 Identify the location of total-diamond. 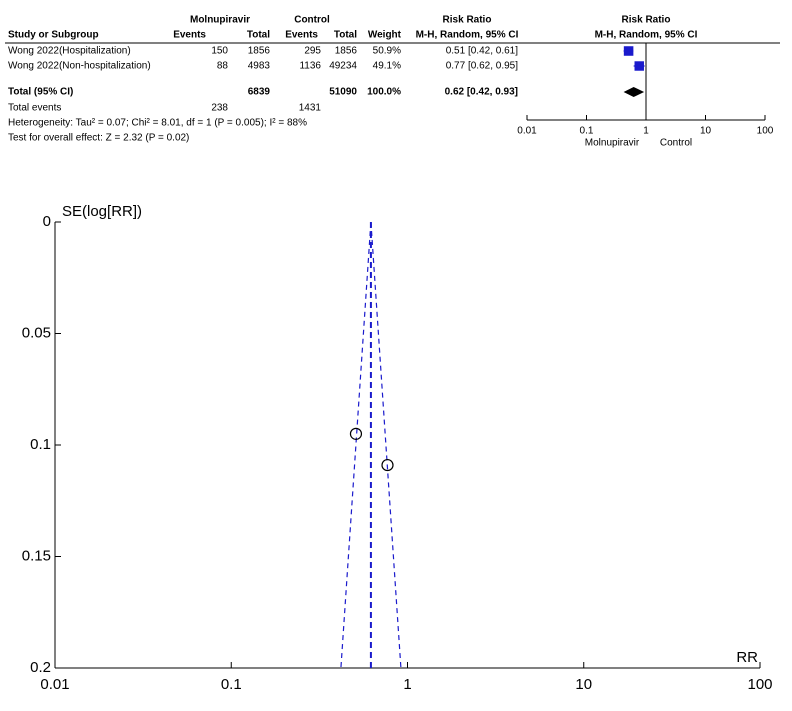
(634, 92).